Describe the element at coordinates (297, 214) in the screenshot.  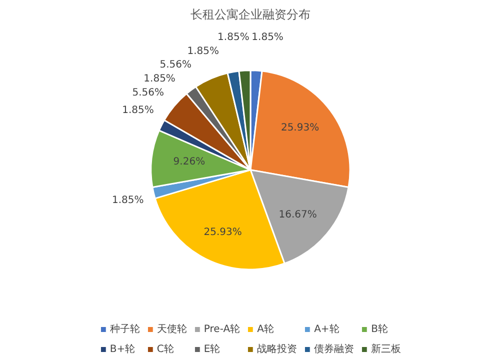
I see `data-label: 16.67%` at that location.